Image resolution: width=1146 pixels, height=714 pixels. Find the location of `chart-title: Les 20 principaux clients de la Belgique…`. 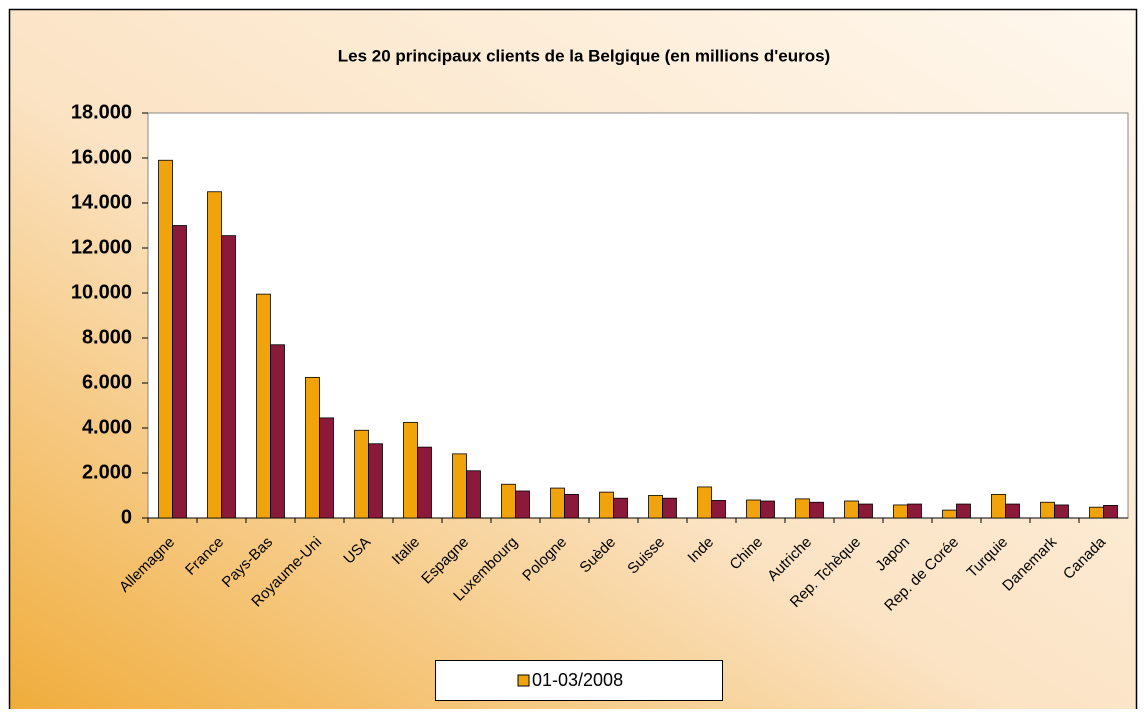

chart-title: Les 20 principaux clients de la Belgique… is located at coordinates (584, 55).